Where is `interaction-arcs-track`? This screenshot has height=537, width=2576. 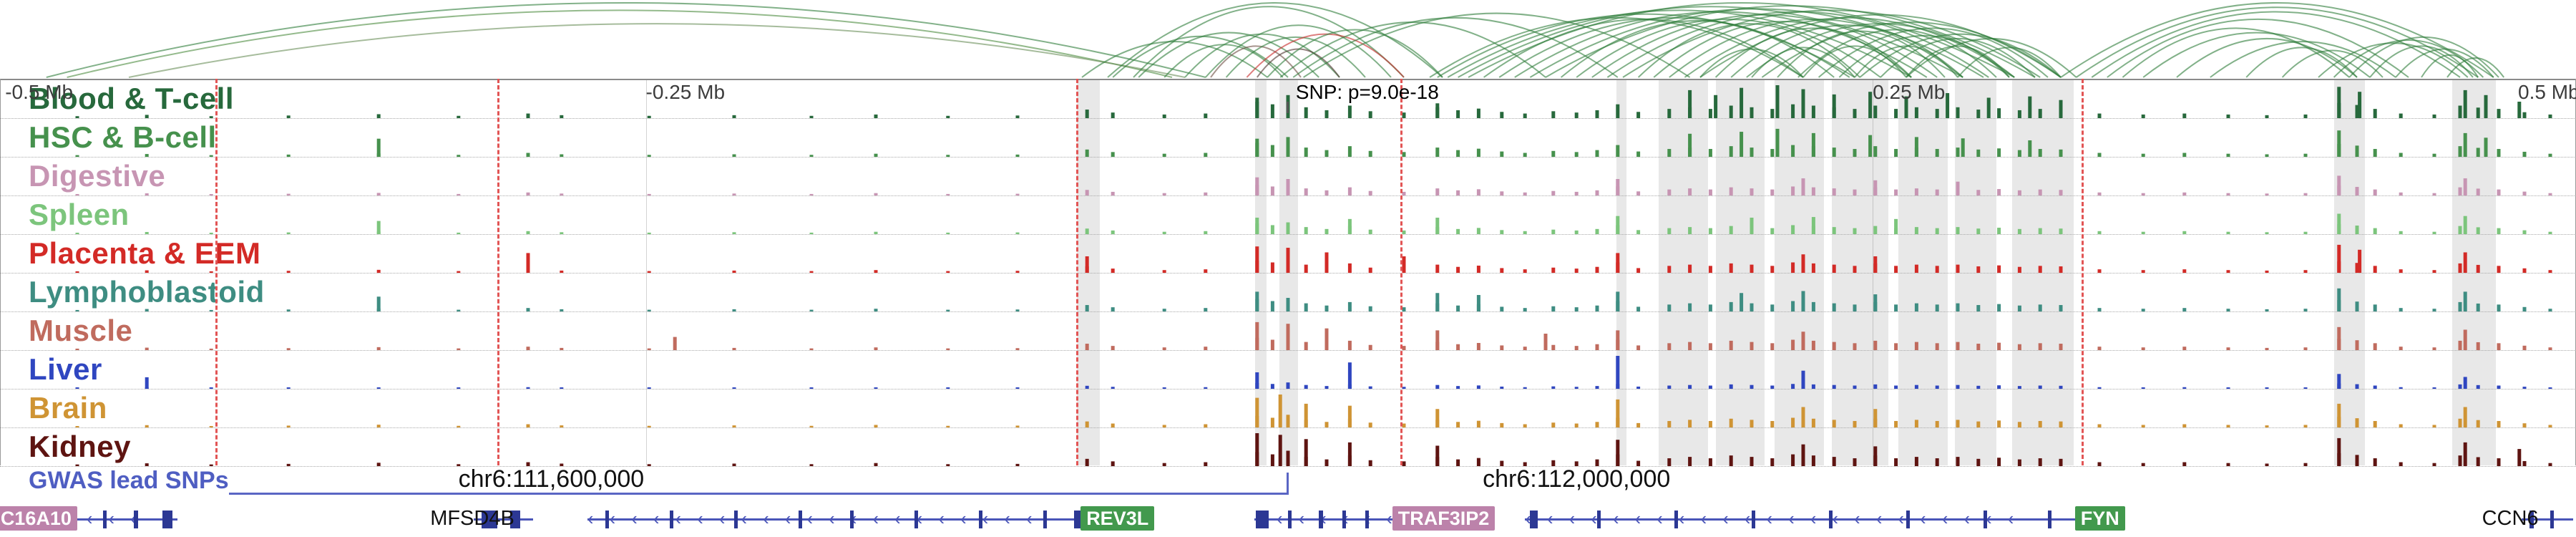 interaction-arcs-track is located at coordinates (1288, 39).